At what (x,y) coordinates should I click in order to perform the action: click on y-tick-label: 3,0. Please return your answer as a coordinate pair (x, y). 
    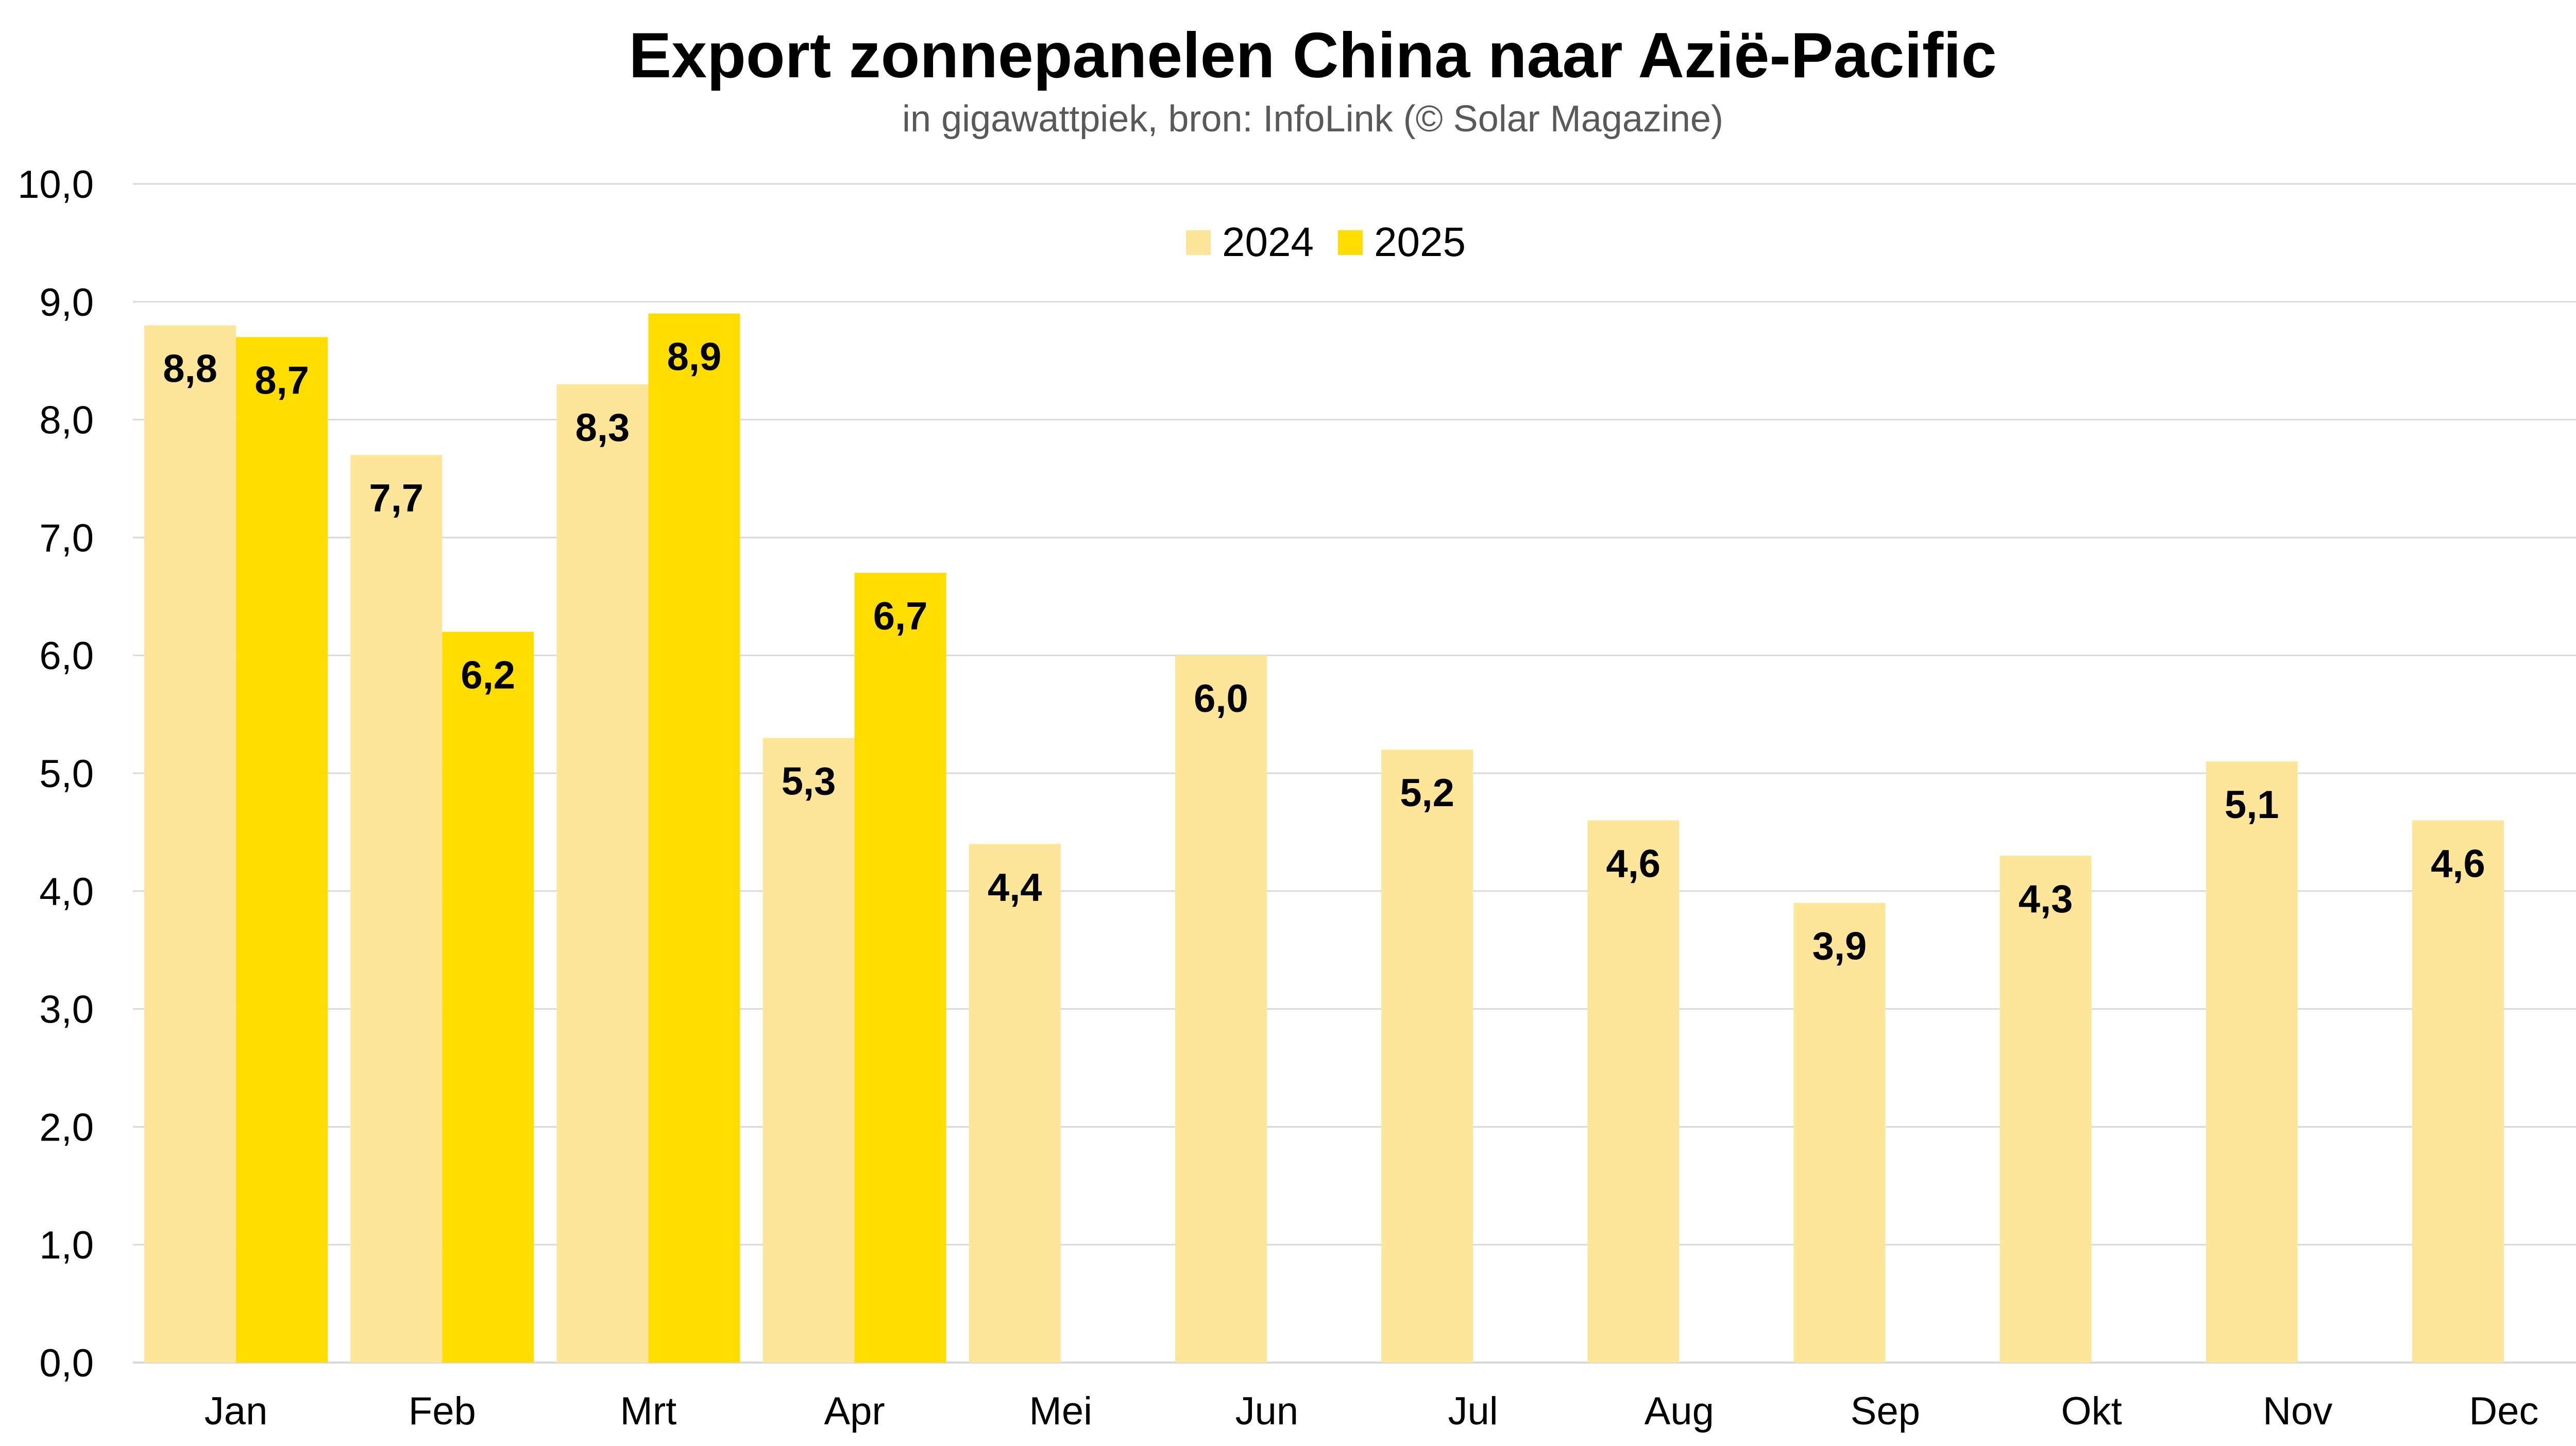
    Looking at the image, I should click on (66, 1010).